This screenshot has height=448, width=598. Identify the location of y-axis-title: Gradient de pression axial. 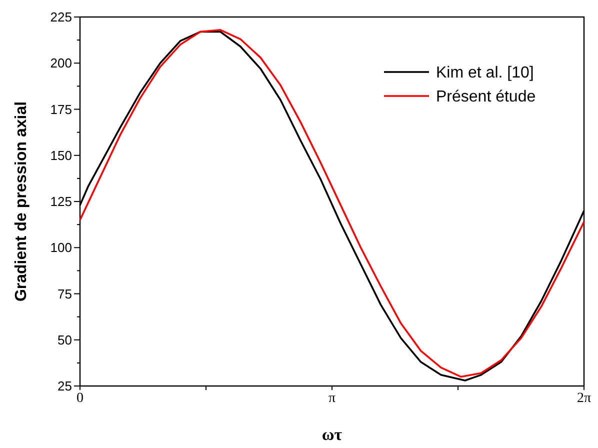
(21, 201).